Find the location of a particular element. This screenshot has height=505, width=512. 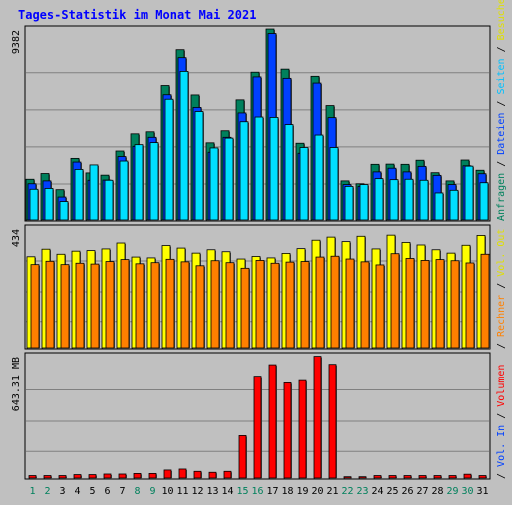

x-tick-label-day-1: 1 is located at coordinates (32, 491).